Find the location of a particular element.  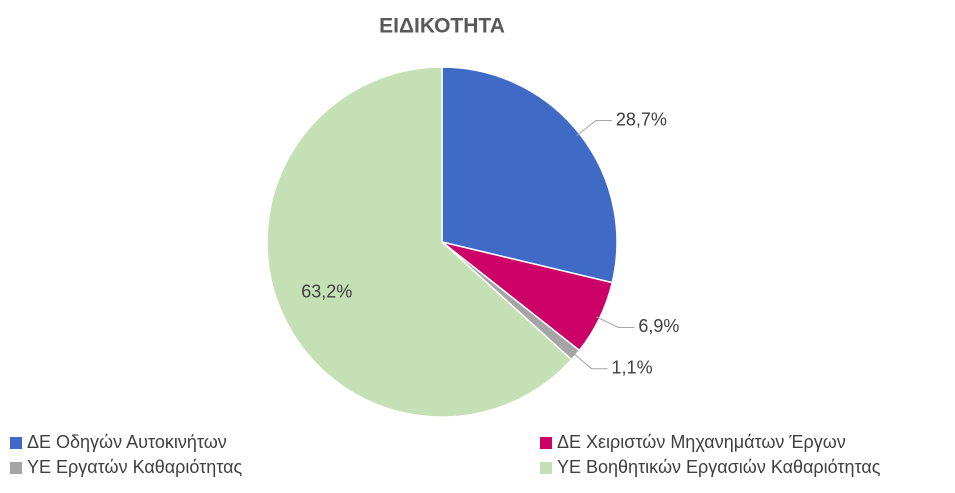

data-label: 63,2% is located at coordinates (326, 292).